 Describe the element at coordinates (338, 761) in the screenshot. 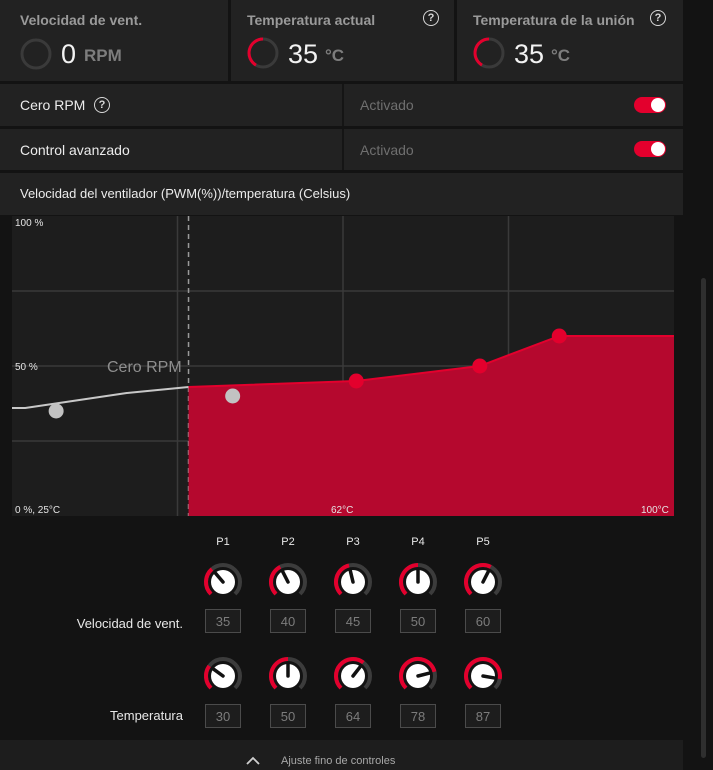

I see `fine-tune-label: Ajuste fino de controles` at that location.